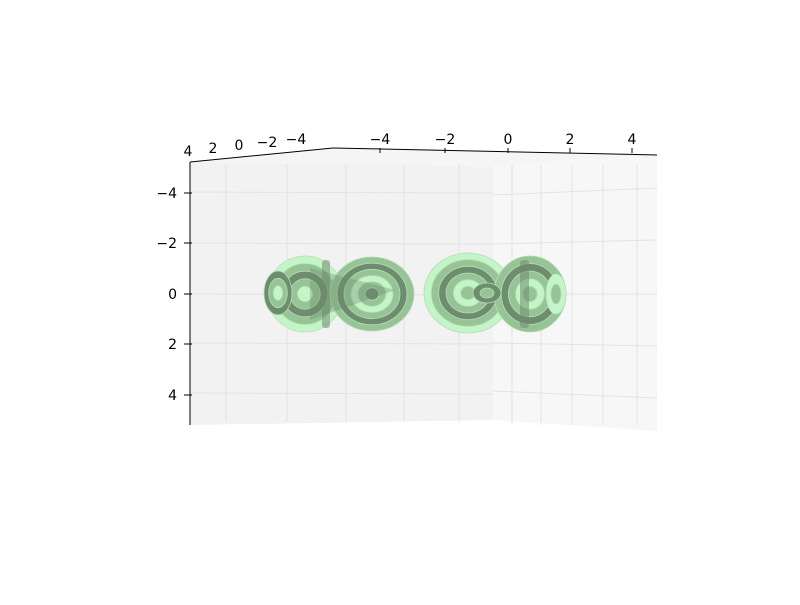  I want to click on y-tick-label: 4, so click(188, 152).